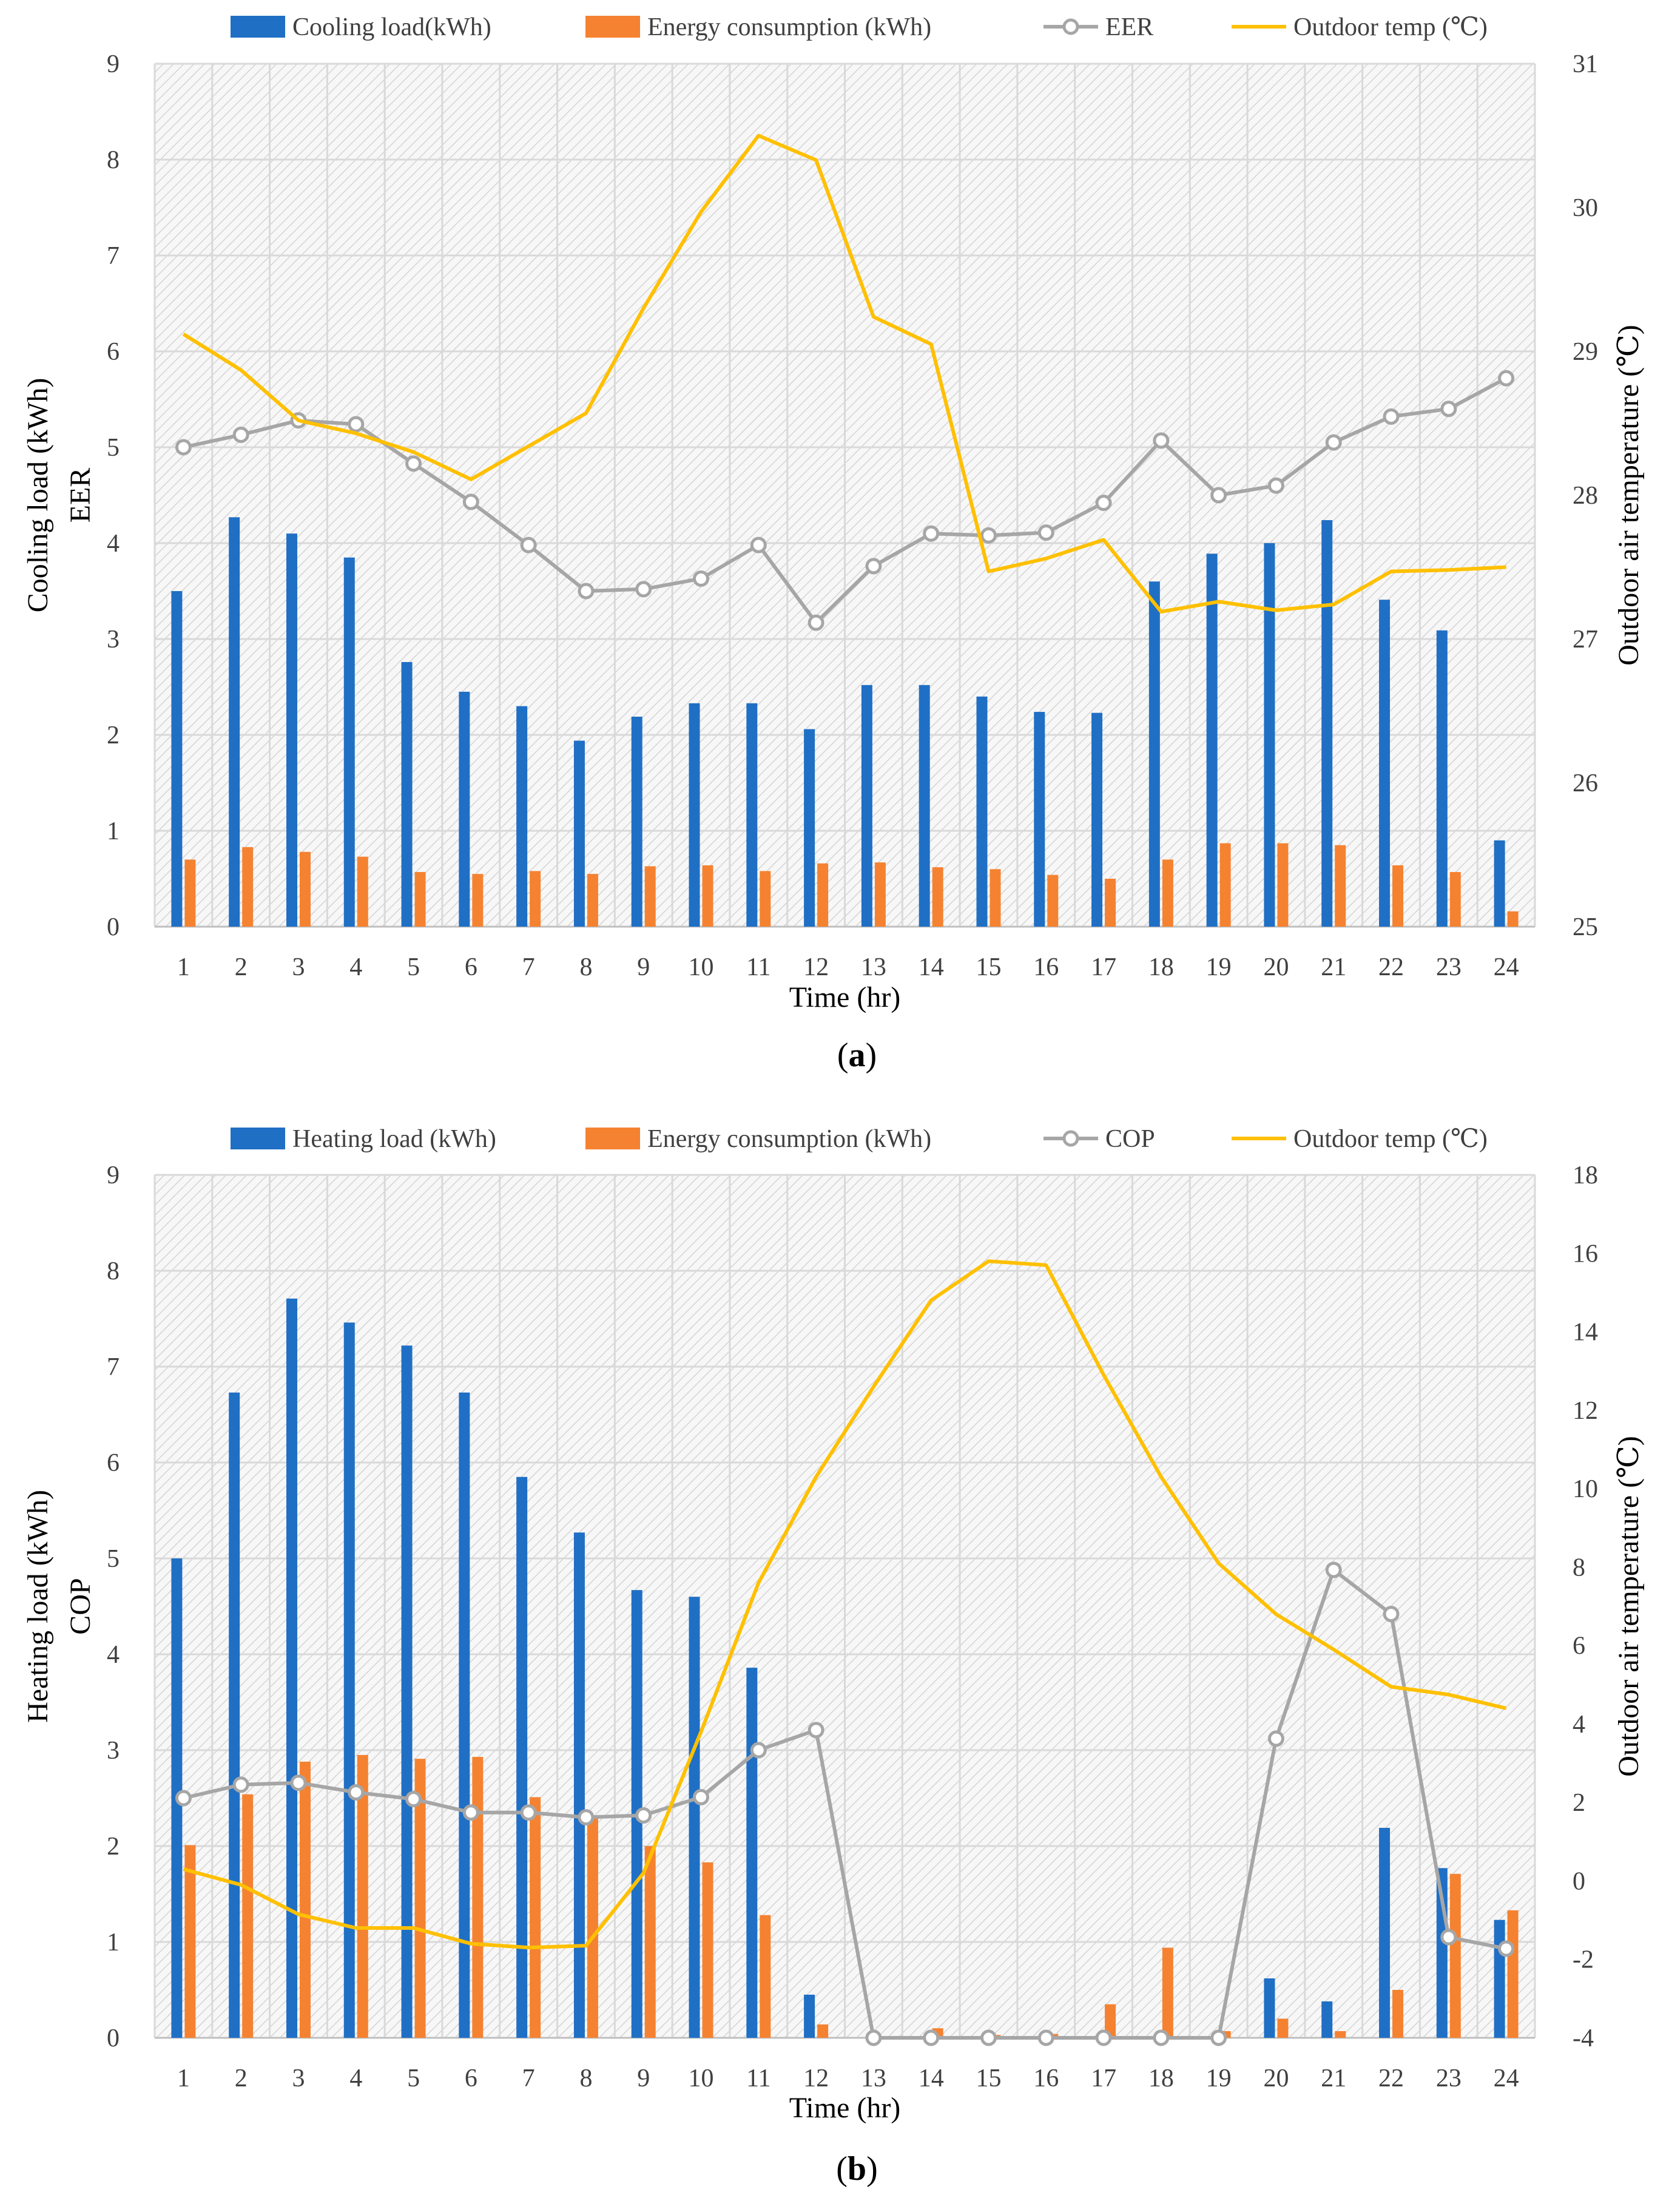 The image size is (1669, 2212). Describe the element at coordinates (1583, 1960) in the screenshot. I see `y2-tick-label: -2` at that location.